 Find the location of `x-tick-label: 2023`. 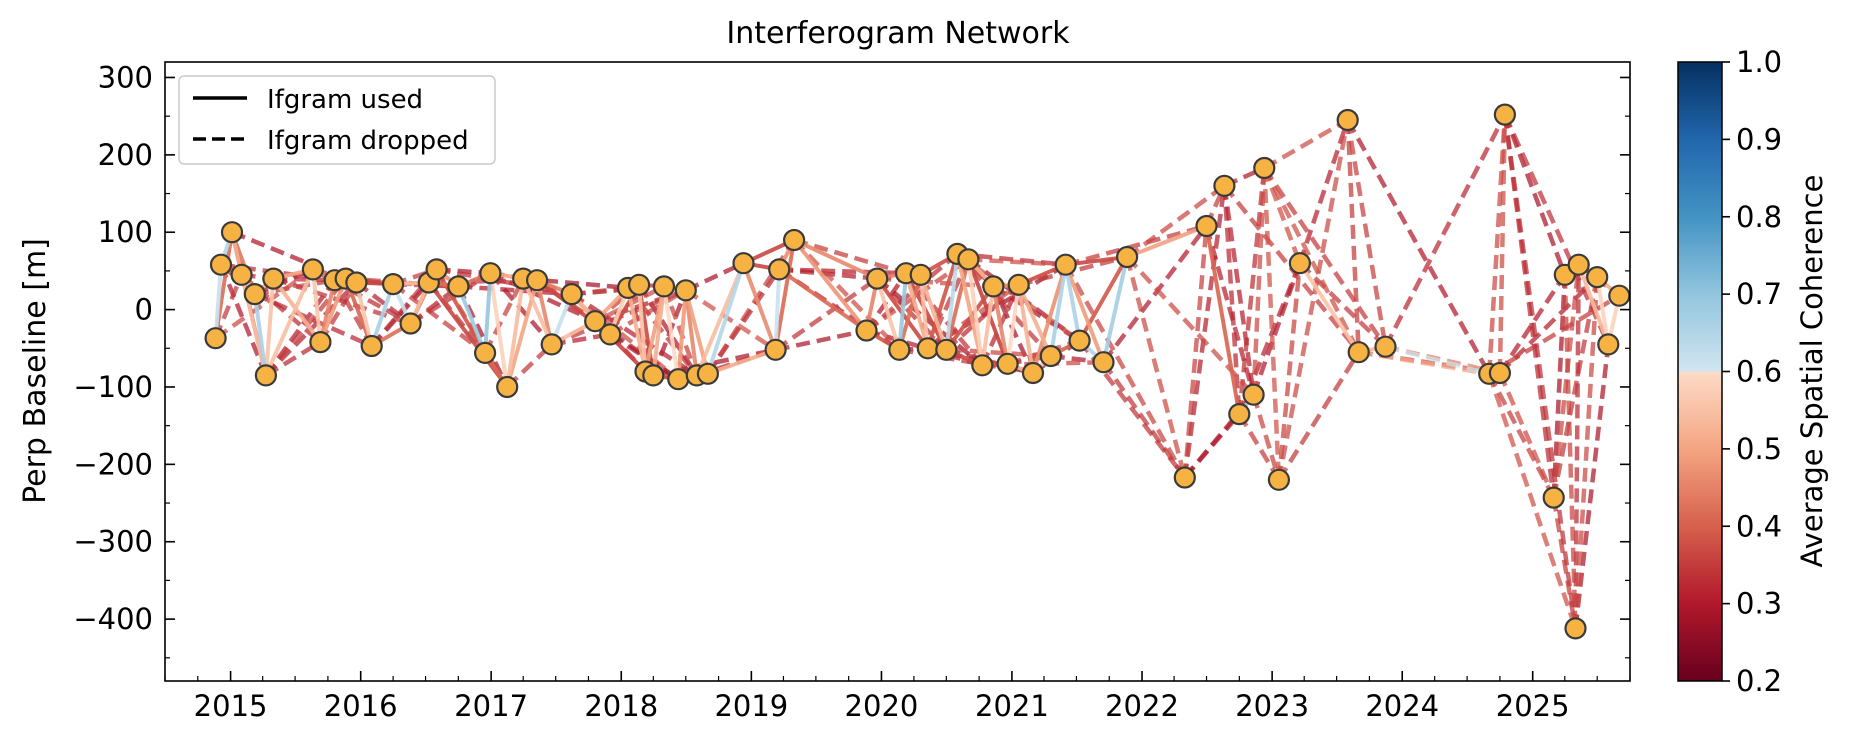

x-tick-label: 2023 is located at coordinates (1272, 706).